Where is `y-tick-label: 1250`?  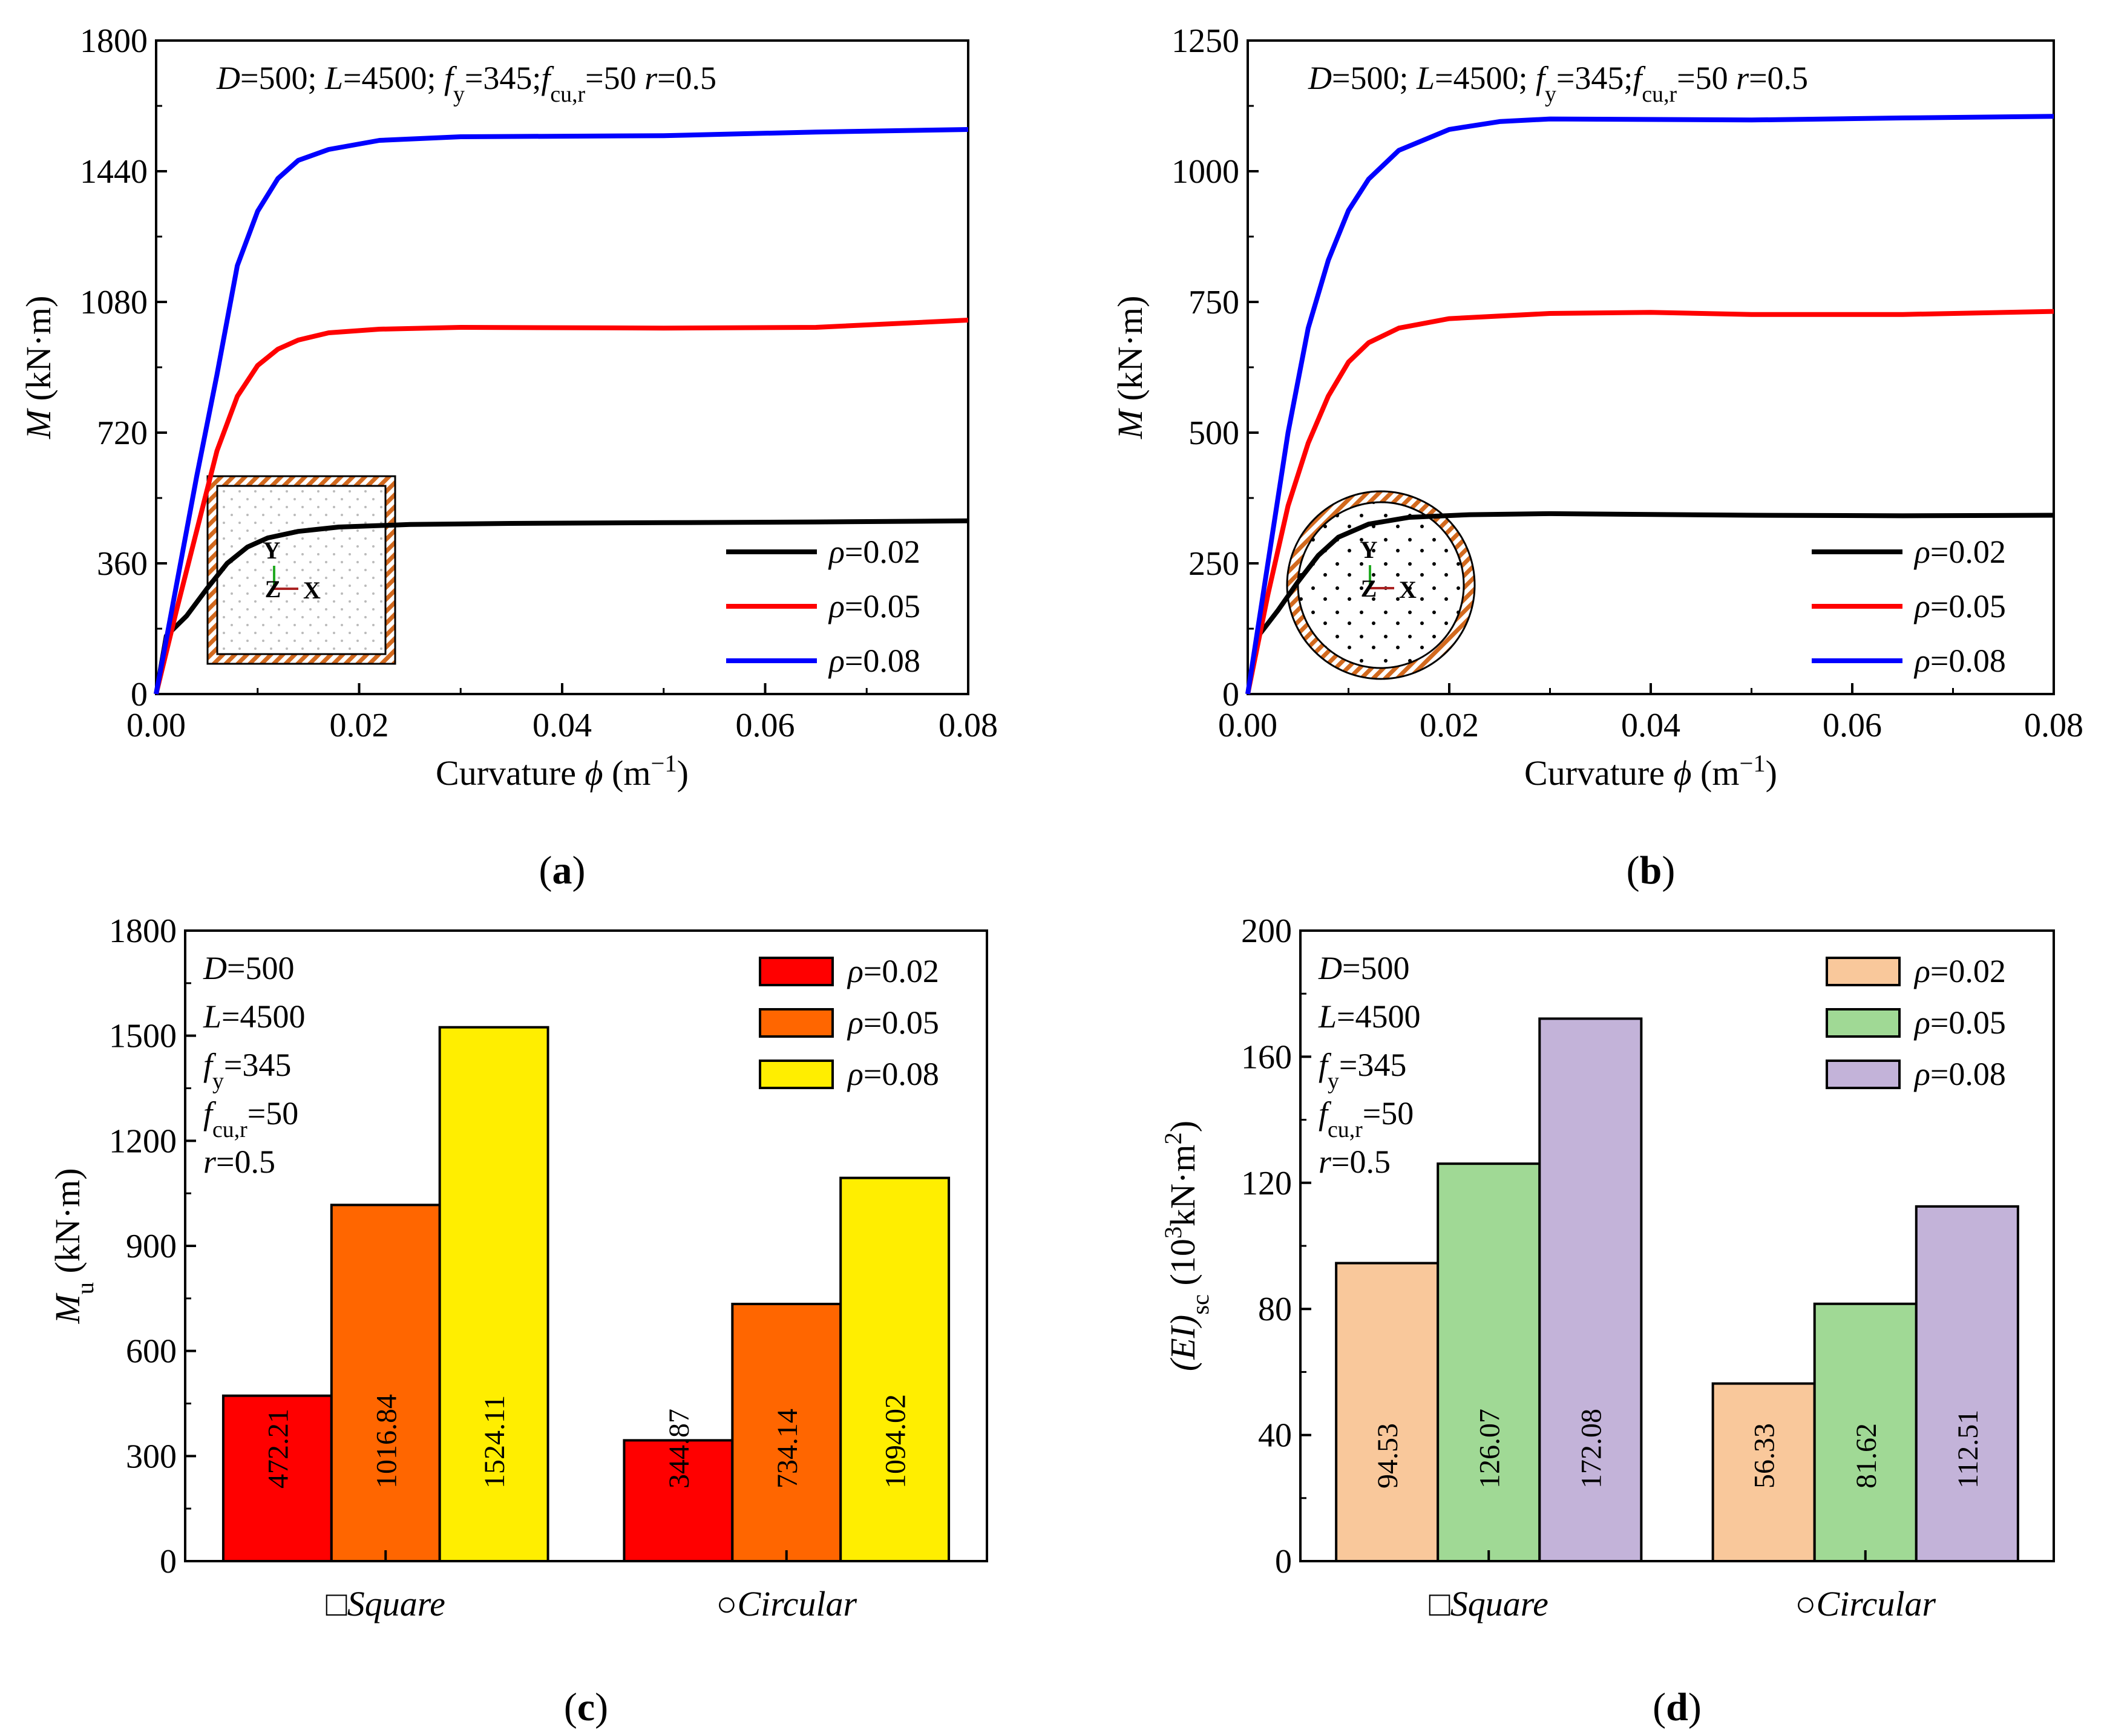 y-tick-label: 1250 is located at coordinates (1205, 41).